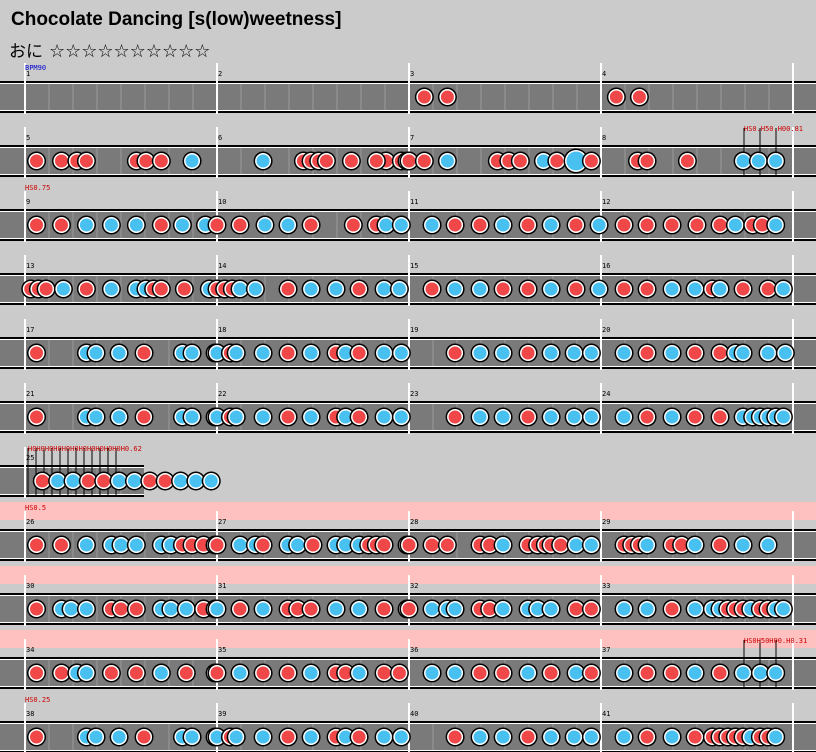 Image resolution: width=816 pixels, height=752 pixels. What do you see at coordinates (606, 394) in the screenshot?
I see `measure-number: 24` at bounding box center [606, 394].